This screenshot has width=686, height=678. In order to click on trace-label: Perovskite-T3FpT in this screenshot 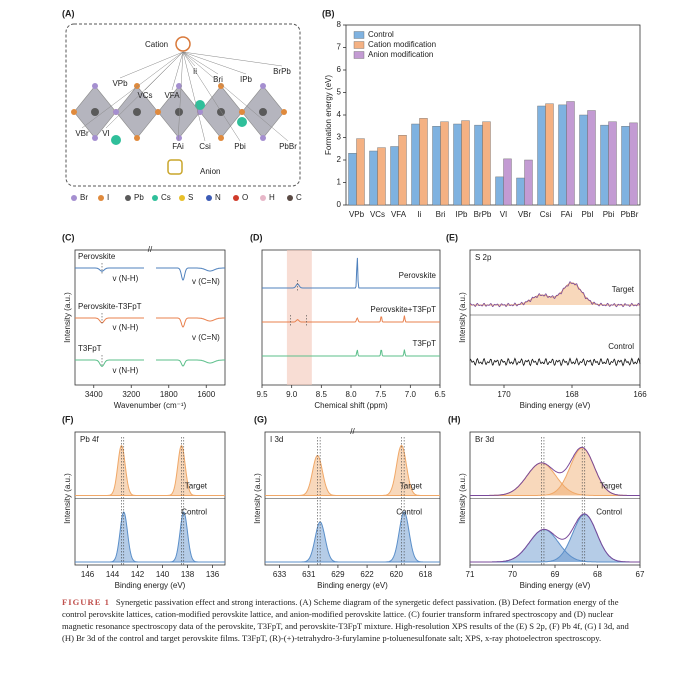, I will do `click(110, 306)`.